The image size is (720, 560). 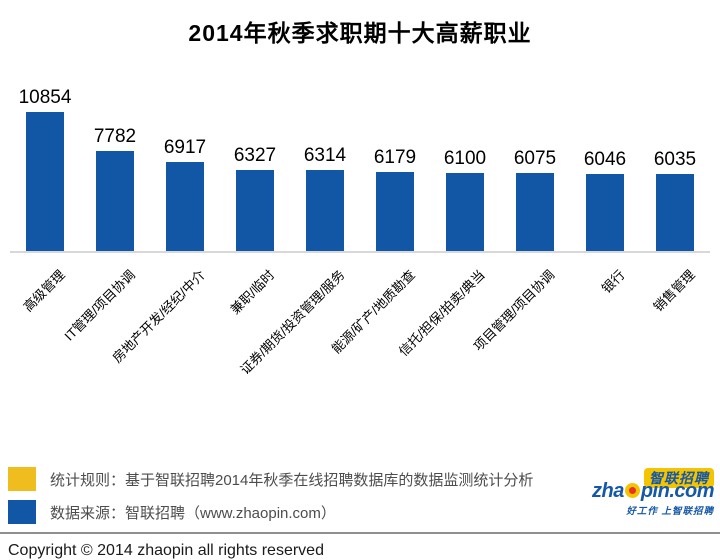 What do you see at coordinates (255, 155) in the screenshot?
I see `bar-value-label: 6327` at bounding box center [255, 155].